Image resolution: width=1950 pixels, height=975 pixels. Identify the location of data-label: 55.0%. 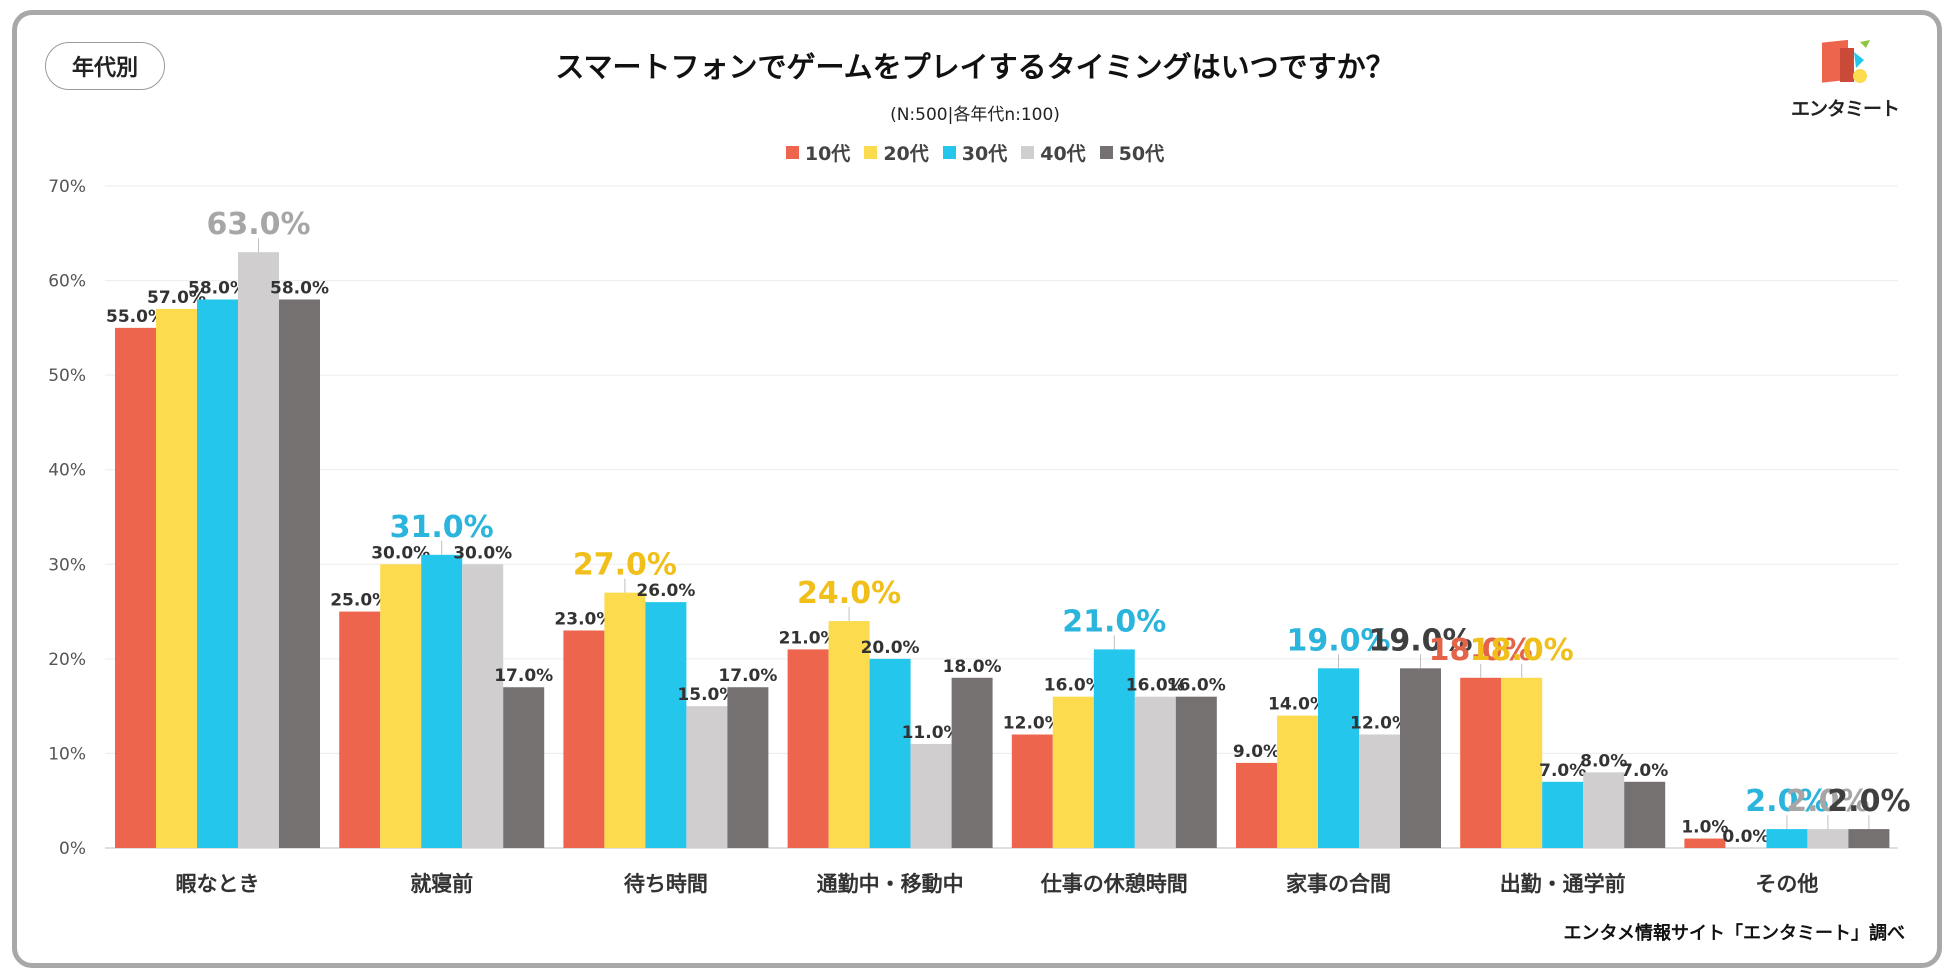
(135, 317).